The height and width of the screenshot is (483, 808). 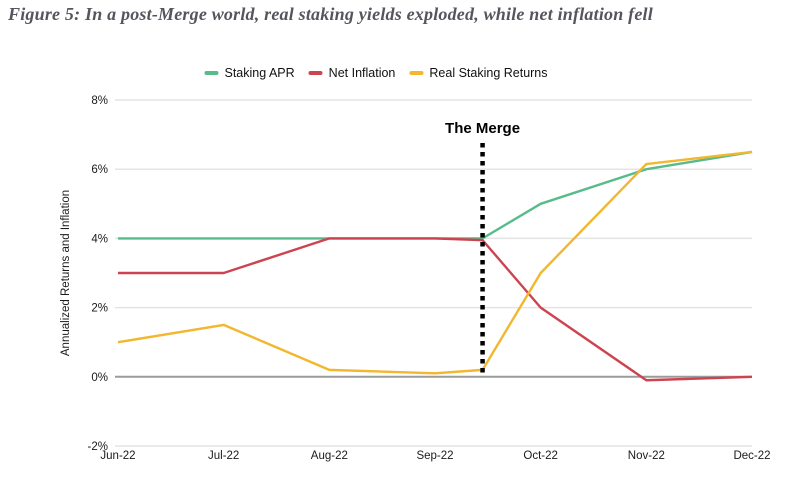 I want to click on legend-marker-net-inflation, so click(x=315, y=73).